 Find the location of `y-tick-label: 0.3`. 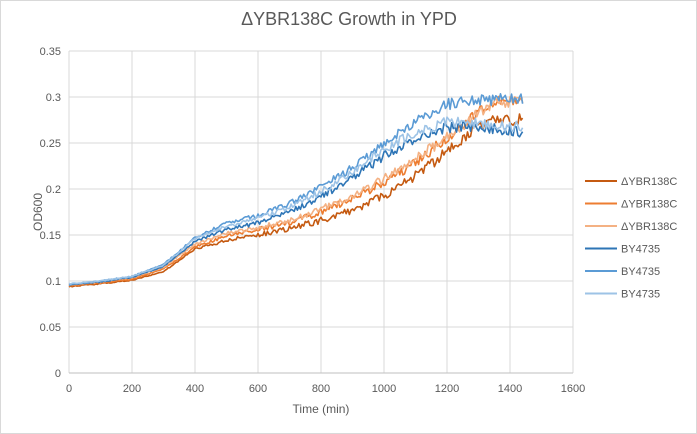

y-tick-label: 0.3 is located at coordinates (53, 98).